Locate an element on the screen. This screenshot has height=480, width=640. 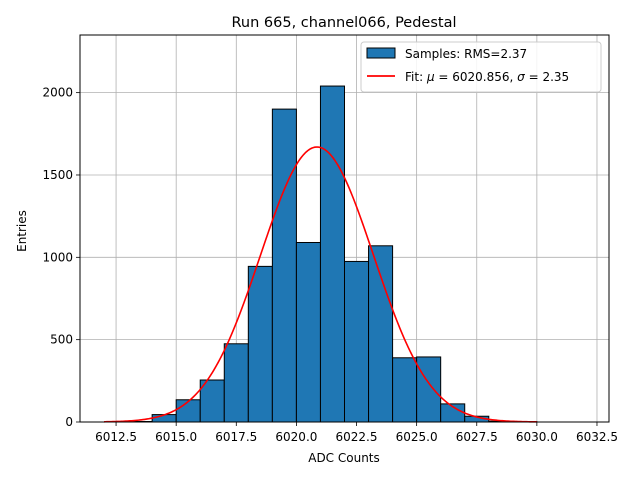
x-tick-label: 6020.0 is located at coordinates (296, 437).